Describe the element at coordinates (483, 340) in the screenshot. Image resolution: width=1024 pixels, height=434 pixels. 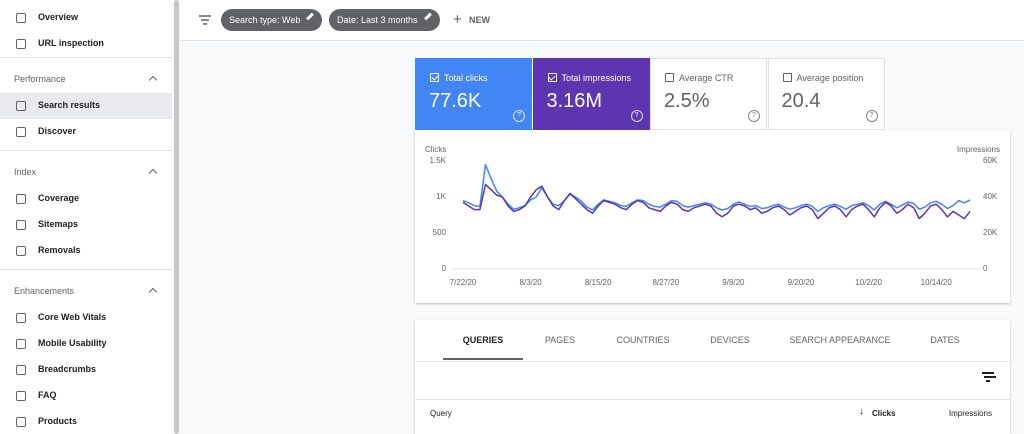
I see `tab: QUERIES` at that location.